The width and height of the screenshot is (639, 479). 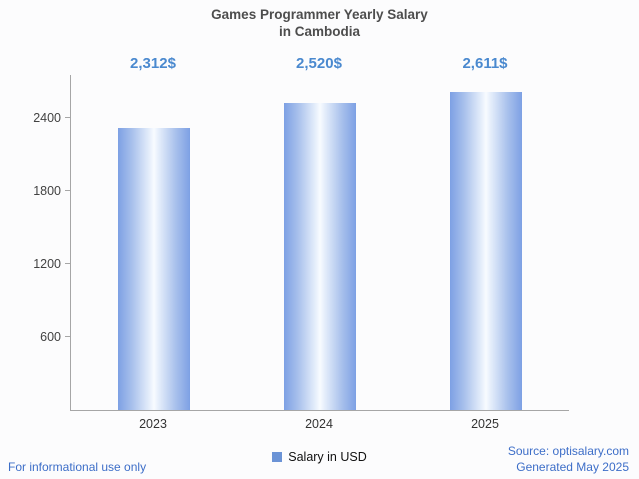 I want to click on x-axis-label-2024: 2024, so click(x=319, y=424).